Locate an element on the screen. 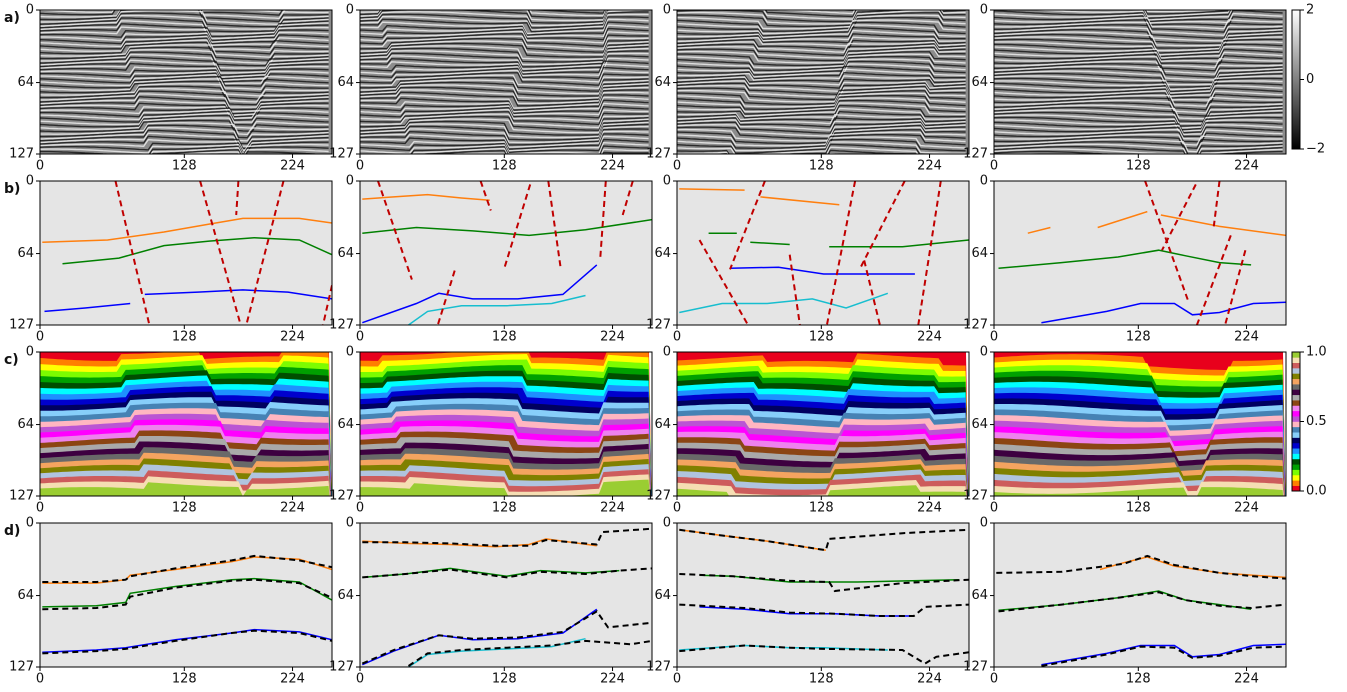  colorbar-gradient is located at coordinates (1296, 79).